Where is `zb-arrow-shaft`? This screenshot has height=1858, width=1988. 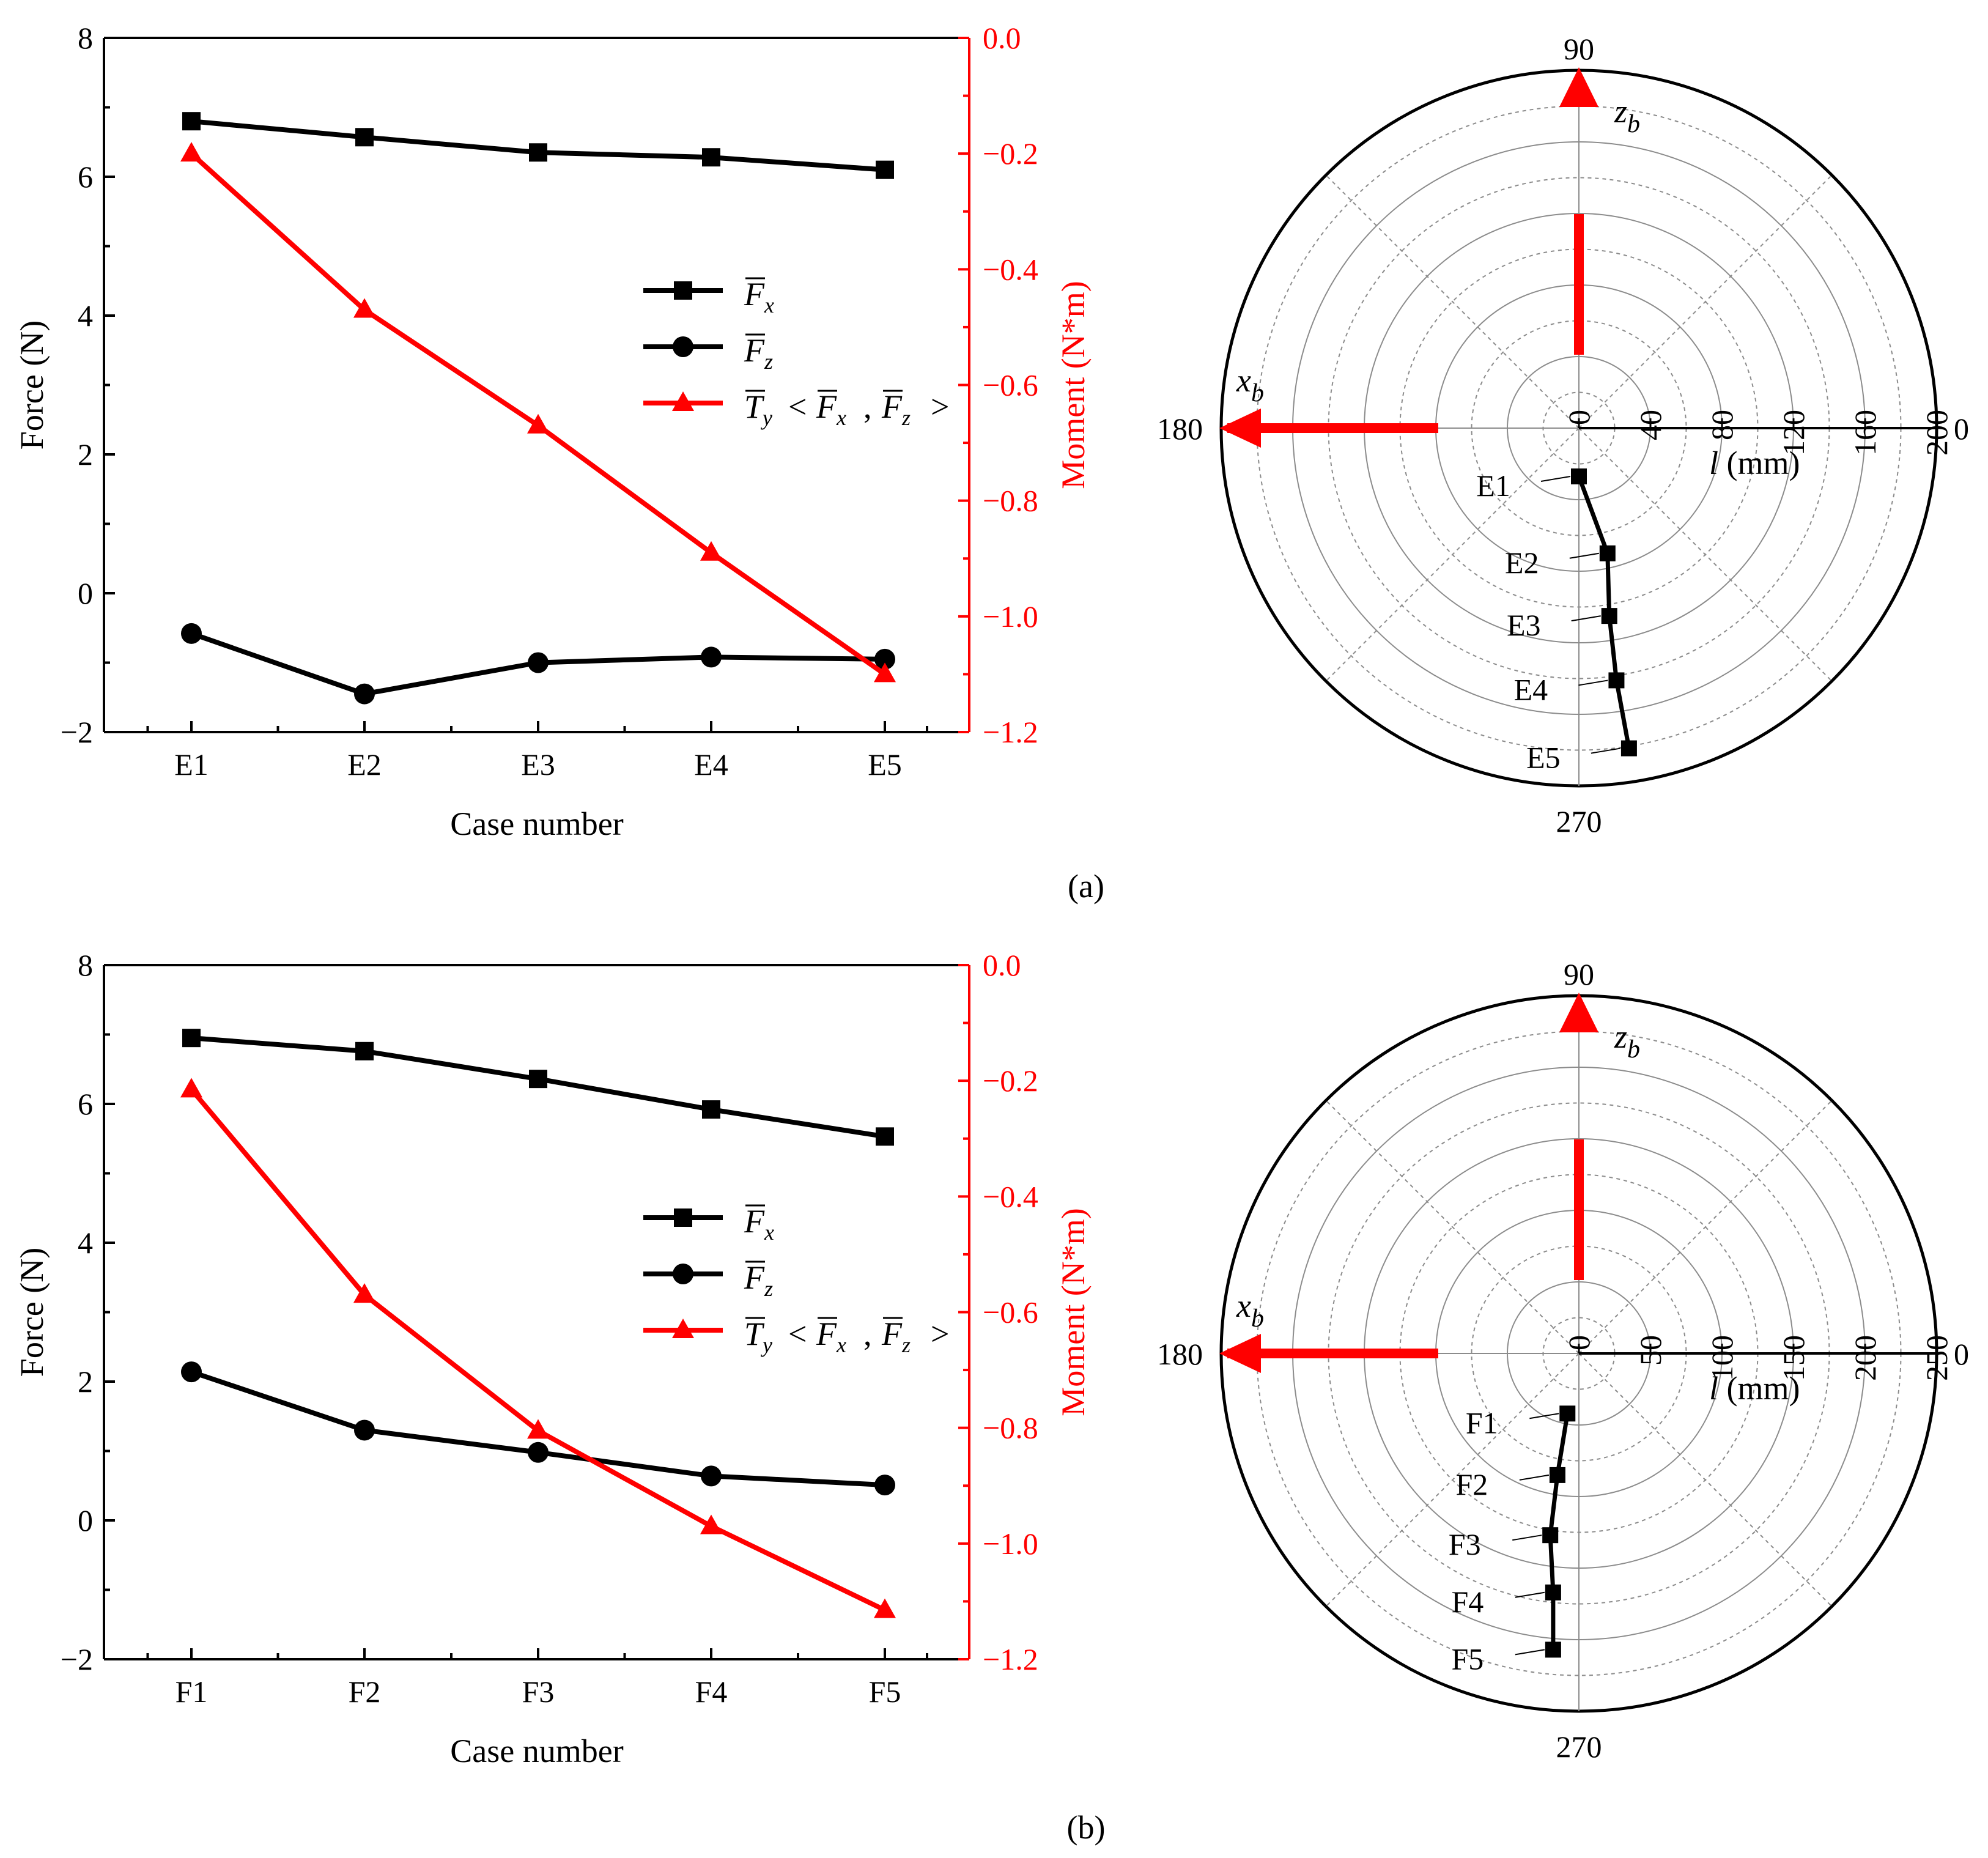 zb-arrow-shaft is located at coordinates (1579, 1209).